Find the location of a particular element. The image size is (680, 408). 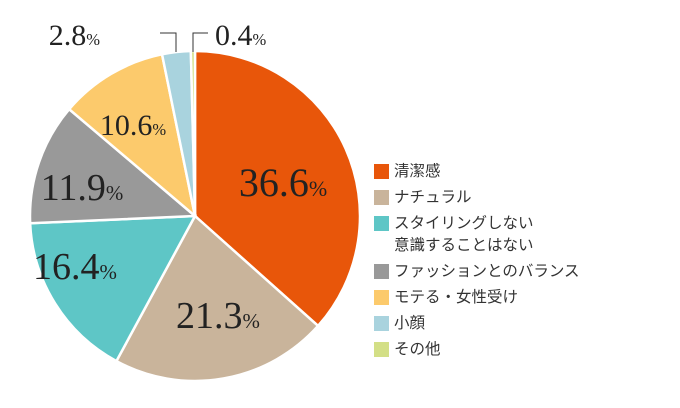

data-label: 16.4% is located at coordinates (75, 267).